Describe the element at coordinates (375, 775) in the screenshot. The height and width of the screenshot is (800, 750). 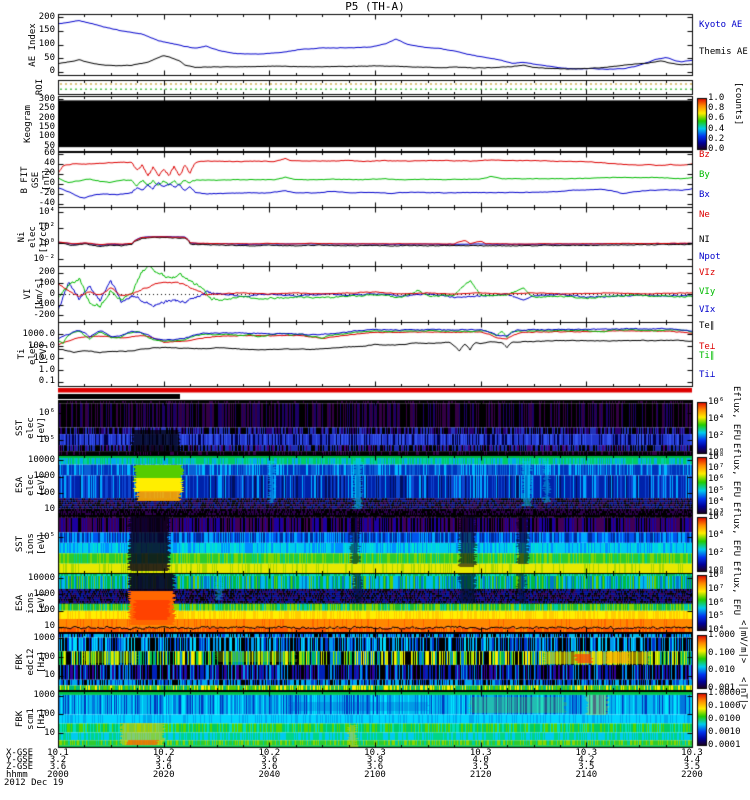
I see `x-tick-label-hhmm: 2100` at that location.